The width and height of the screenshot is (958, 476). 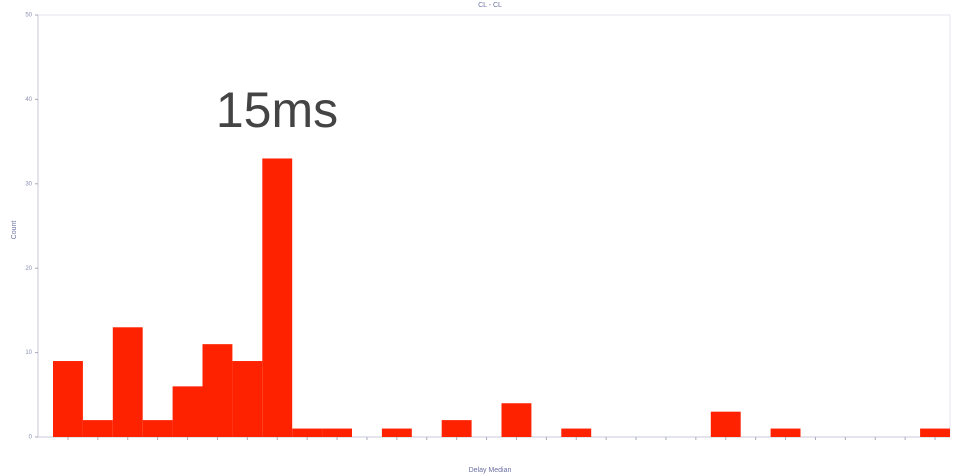 What do you see at coordinates (28, 184) in the screenshot?
I see `y-tick-label: 30` at bounding box center [28, 184].